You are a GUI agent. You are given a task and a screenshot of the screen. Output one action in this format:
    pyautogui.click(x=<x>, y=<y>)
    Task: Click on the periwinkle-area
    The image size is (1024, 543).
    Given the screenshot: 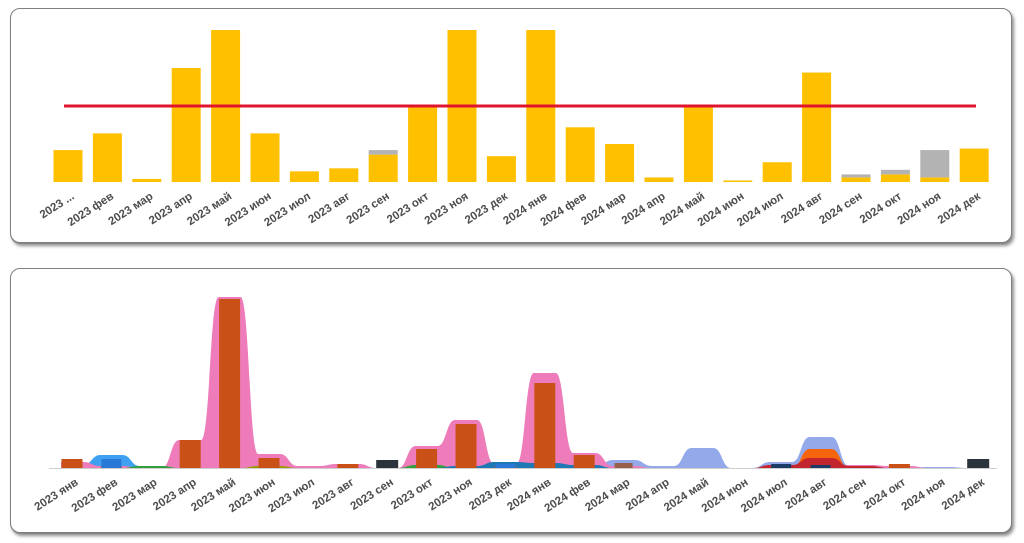 What is the action you would take?
    pyautogui.click(x=525, y=452)
    